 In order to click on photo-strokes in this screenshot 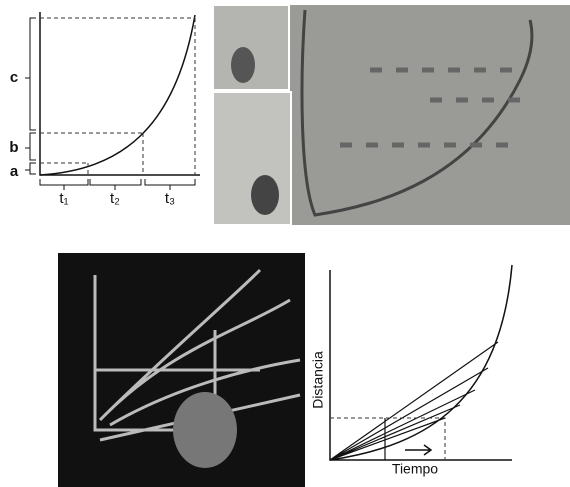, I will do `click(197, 355)`.